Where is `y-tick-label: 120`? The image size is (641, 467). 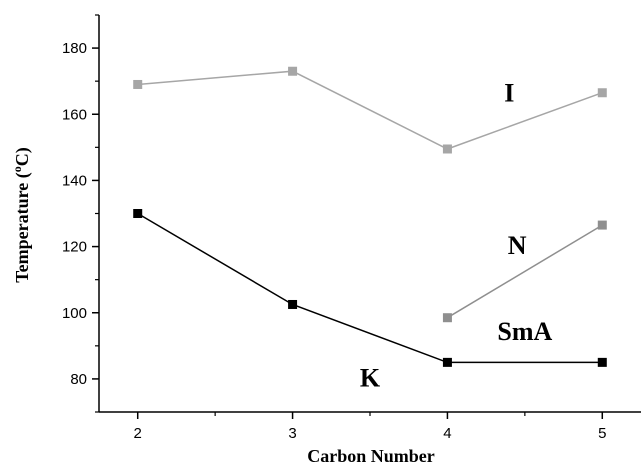
y-tick-label: 120 is located at coordinates (74, 247).